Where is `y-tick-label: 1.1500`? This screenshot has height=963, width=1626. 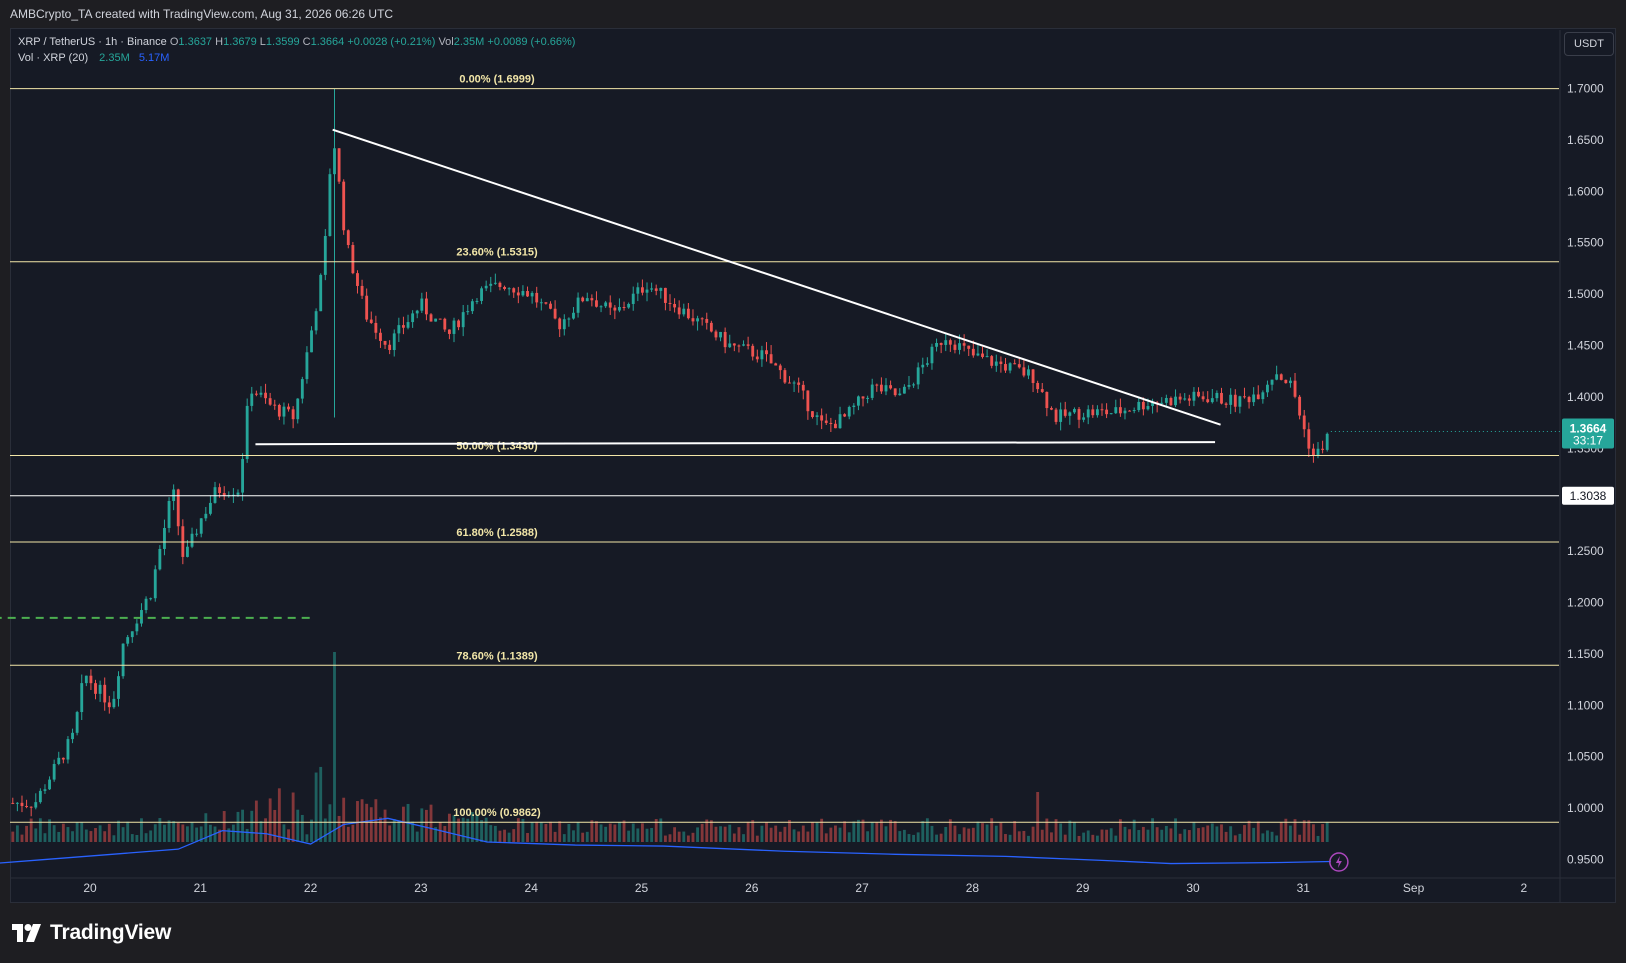
y-tick-label: 1.1500 is located at coordinates (1585, 654).